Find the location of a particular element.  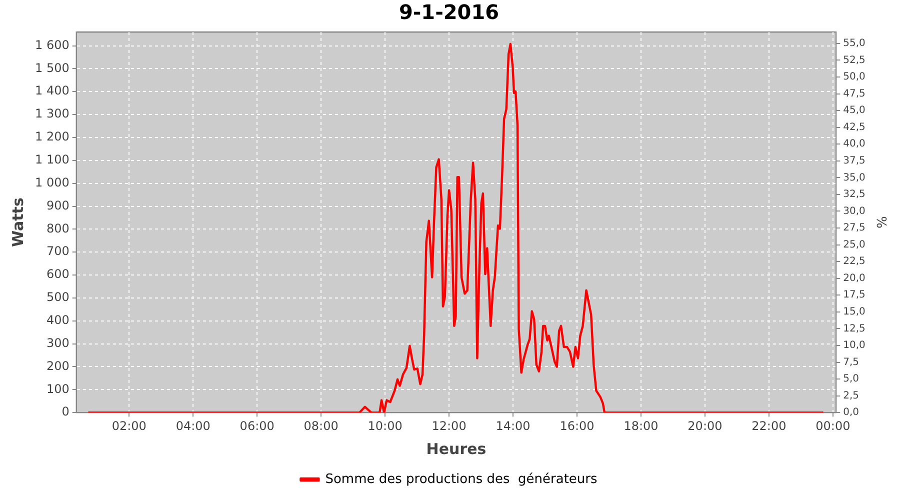

y2-tick-label: 45,0 is located at coordinates (854, 110).